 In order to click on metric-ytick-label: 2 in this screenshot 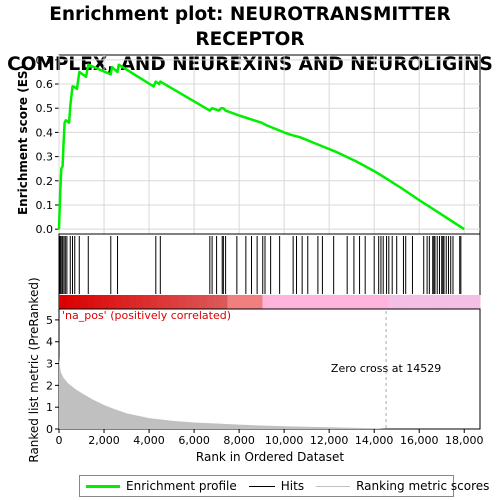, I will do `click(49, 385)`.